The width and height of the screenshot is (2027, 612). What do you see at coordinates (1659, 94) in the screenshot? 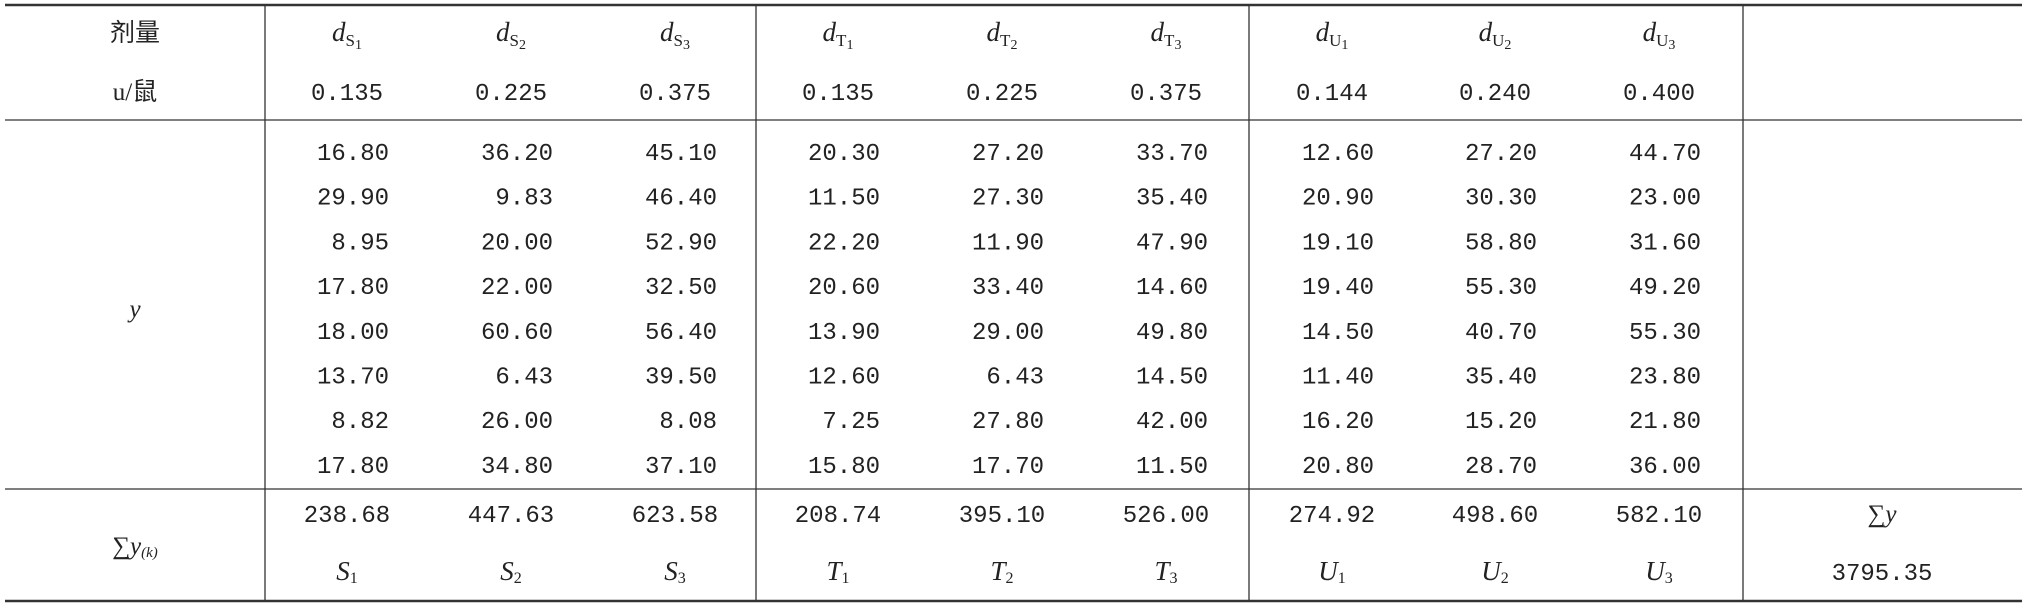
I see `dose: 0.400` at bounding box center [1659, 94].